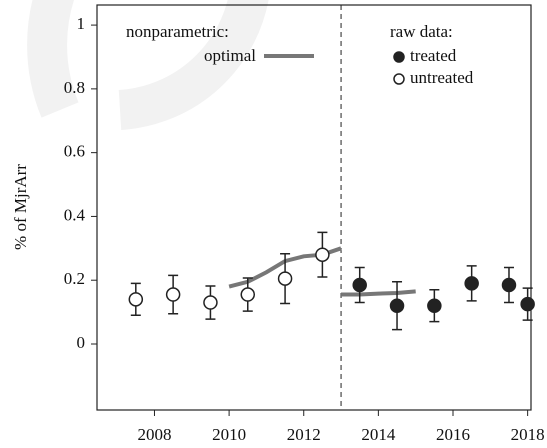 This screenshot has height=448, width=547. I want to click on legend-label: optimal, so click(230, 55).